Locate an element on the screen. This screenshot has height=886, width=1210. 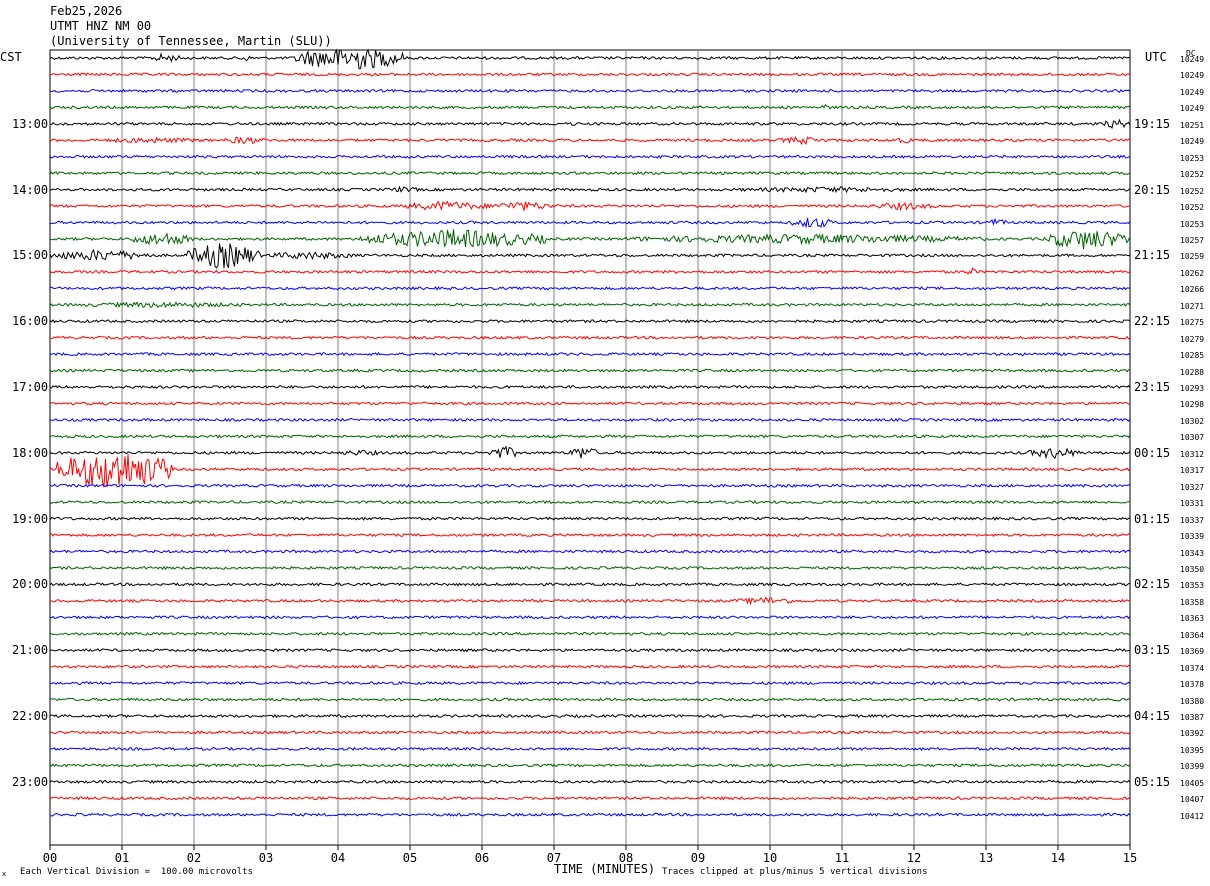
dc-offset-value: 10407 is located at coordinates (1192, 800).